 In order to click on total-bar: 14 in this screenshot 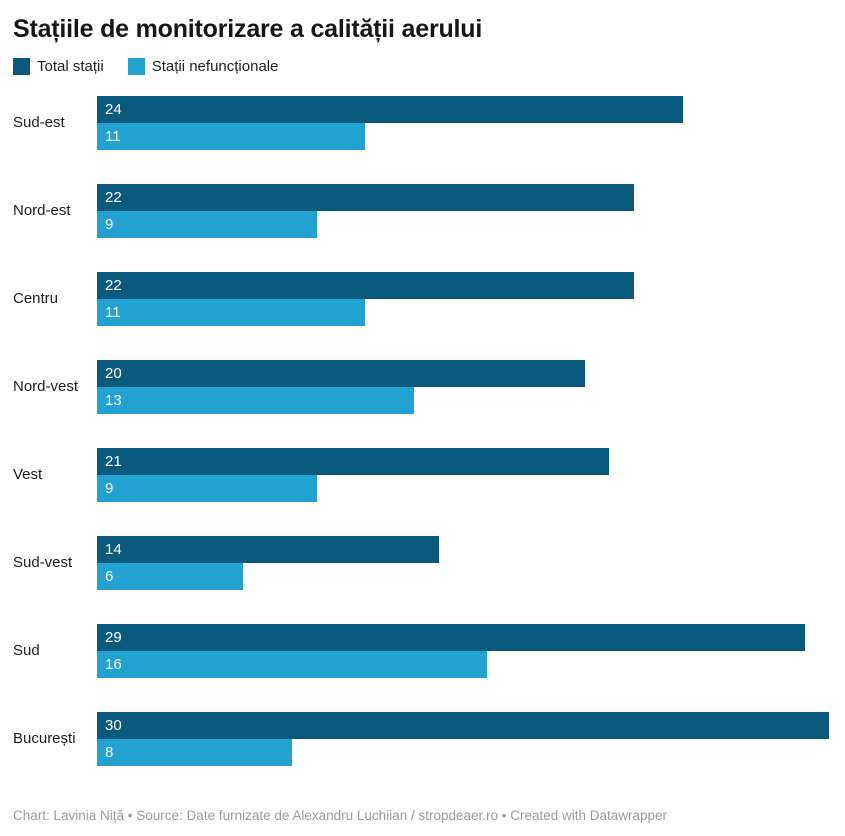, I will do `click(268, 549)`.